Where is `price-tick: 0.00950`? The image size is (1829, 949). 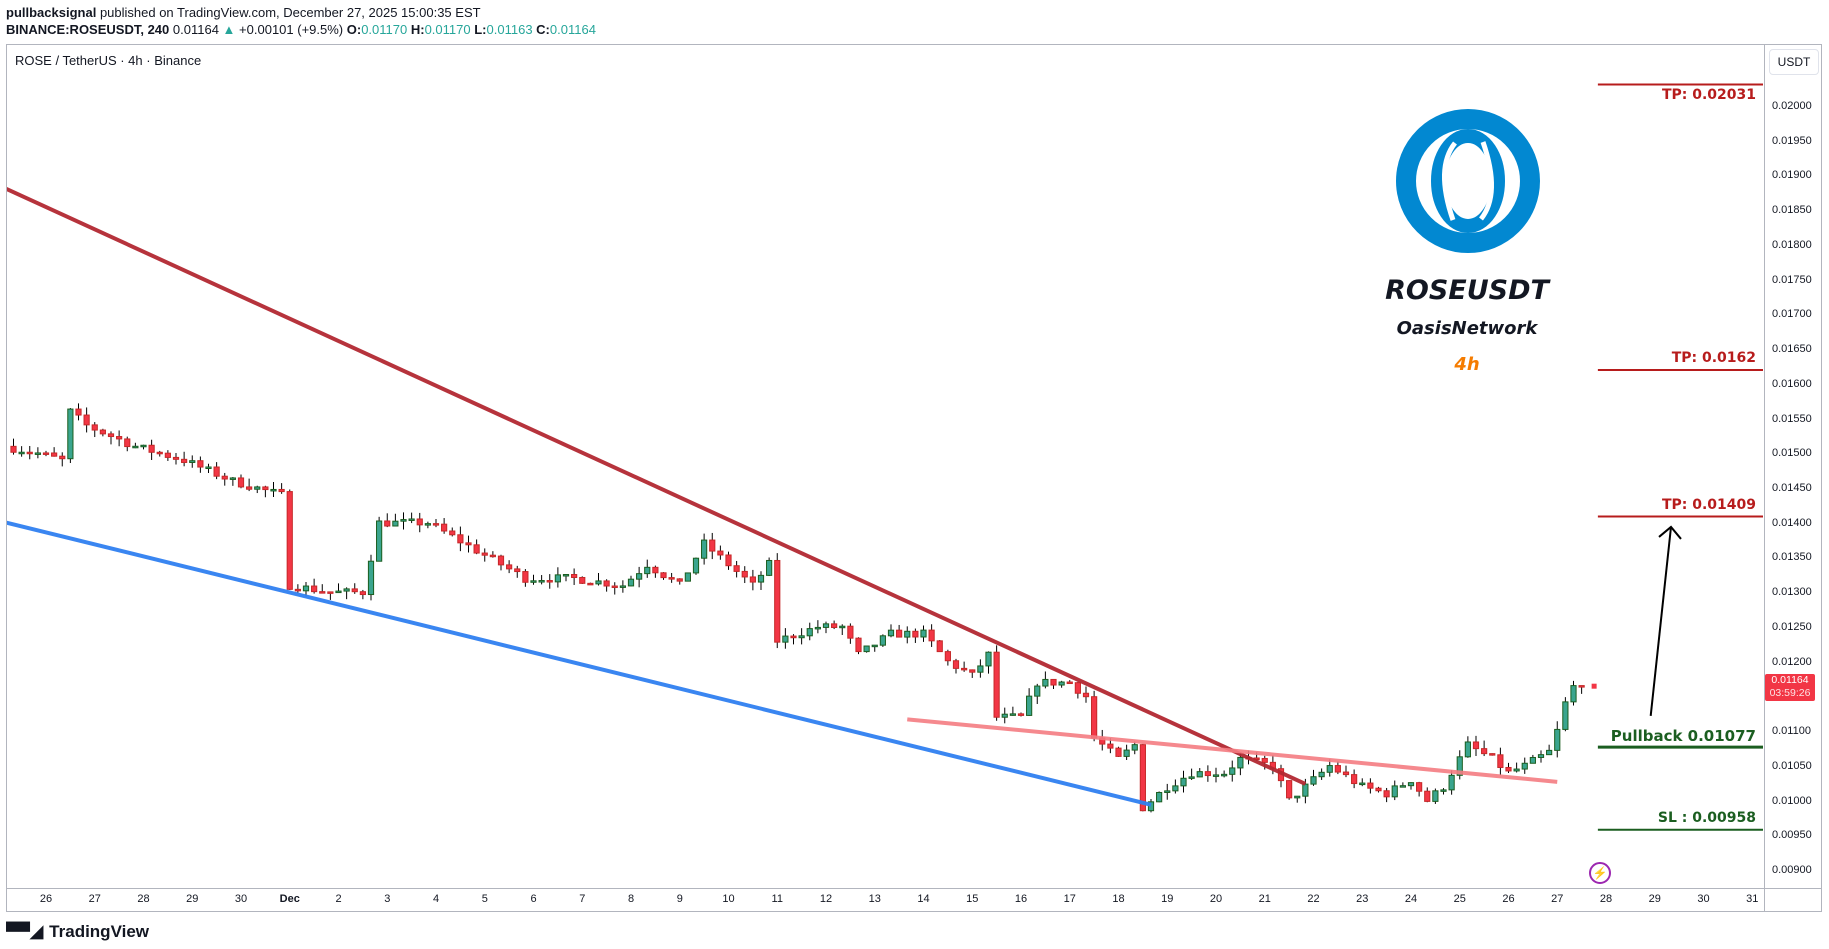 price-tick: 0.00950 is located at coordinates (1792, 835).